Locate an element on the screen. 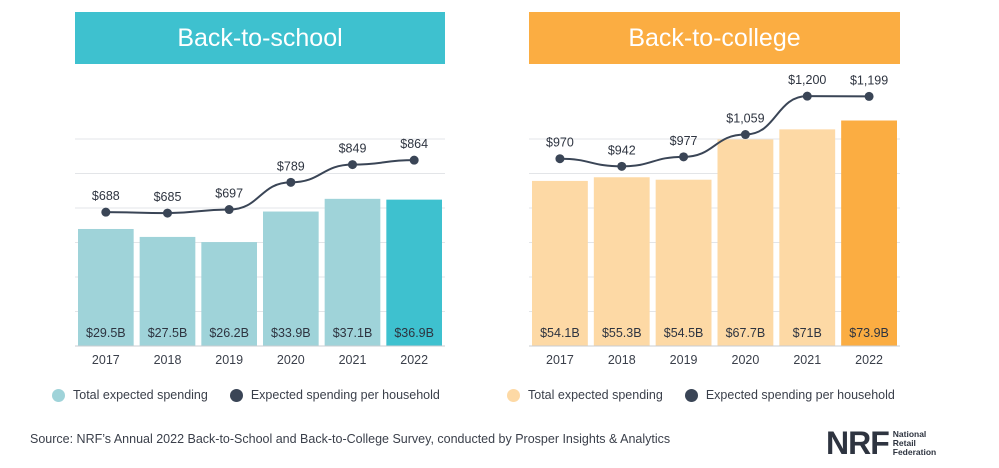 This screenshot has width=999, height=468. logo-line: Retail is located at coordinates (904, 442).